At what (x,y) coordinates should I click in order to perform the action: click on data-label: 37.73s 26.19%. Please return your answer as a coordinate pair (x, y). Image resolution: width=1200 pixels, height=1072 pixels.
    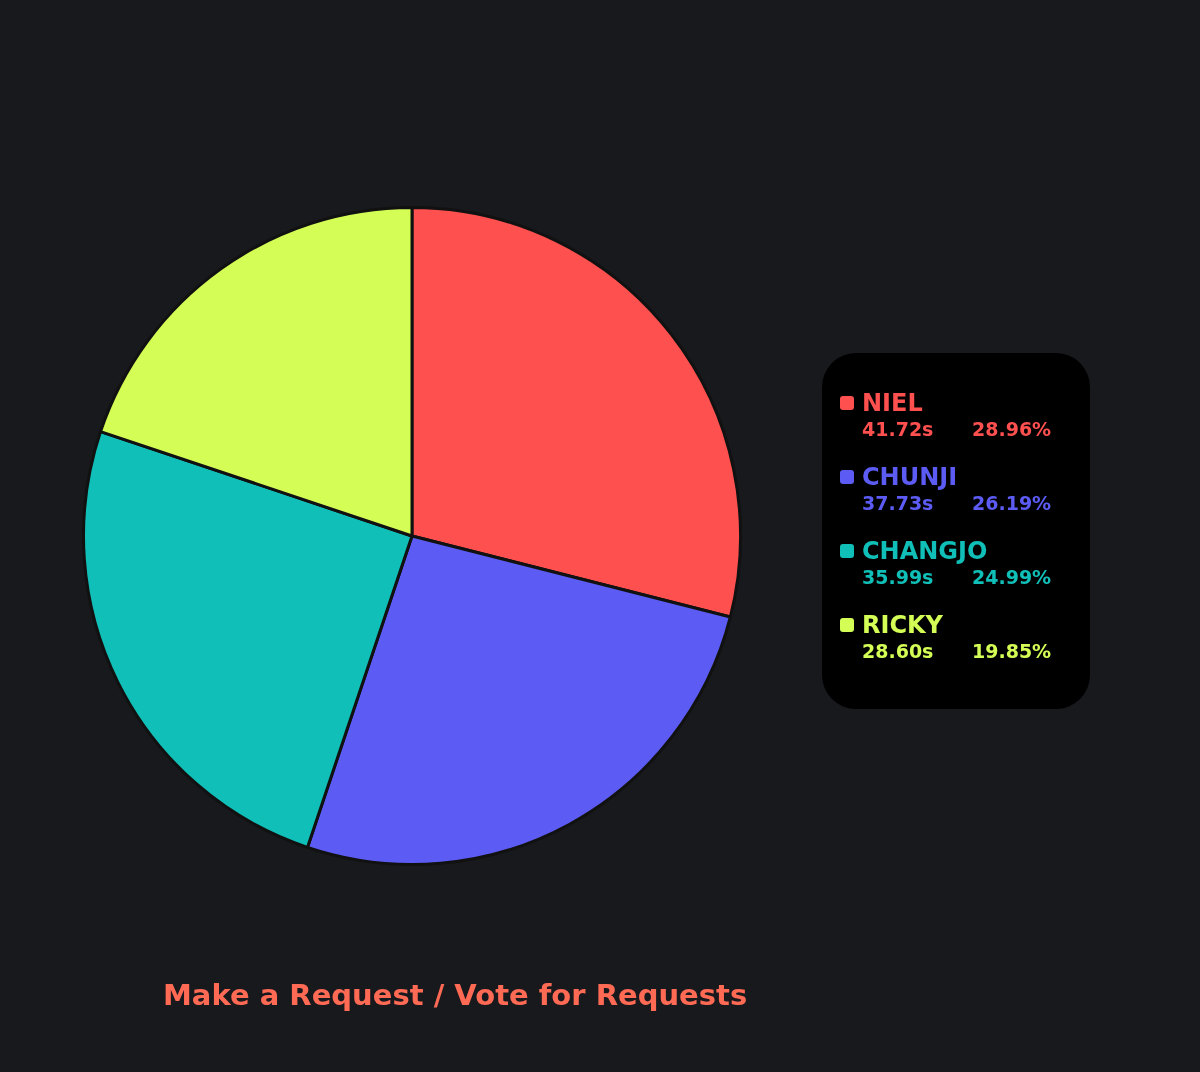
    Looking at the image, I should click on (957, 503).